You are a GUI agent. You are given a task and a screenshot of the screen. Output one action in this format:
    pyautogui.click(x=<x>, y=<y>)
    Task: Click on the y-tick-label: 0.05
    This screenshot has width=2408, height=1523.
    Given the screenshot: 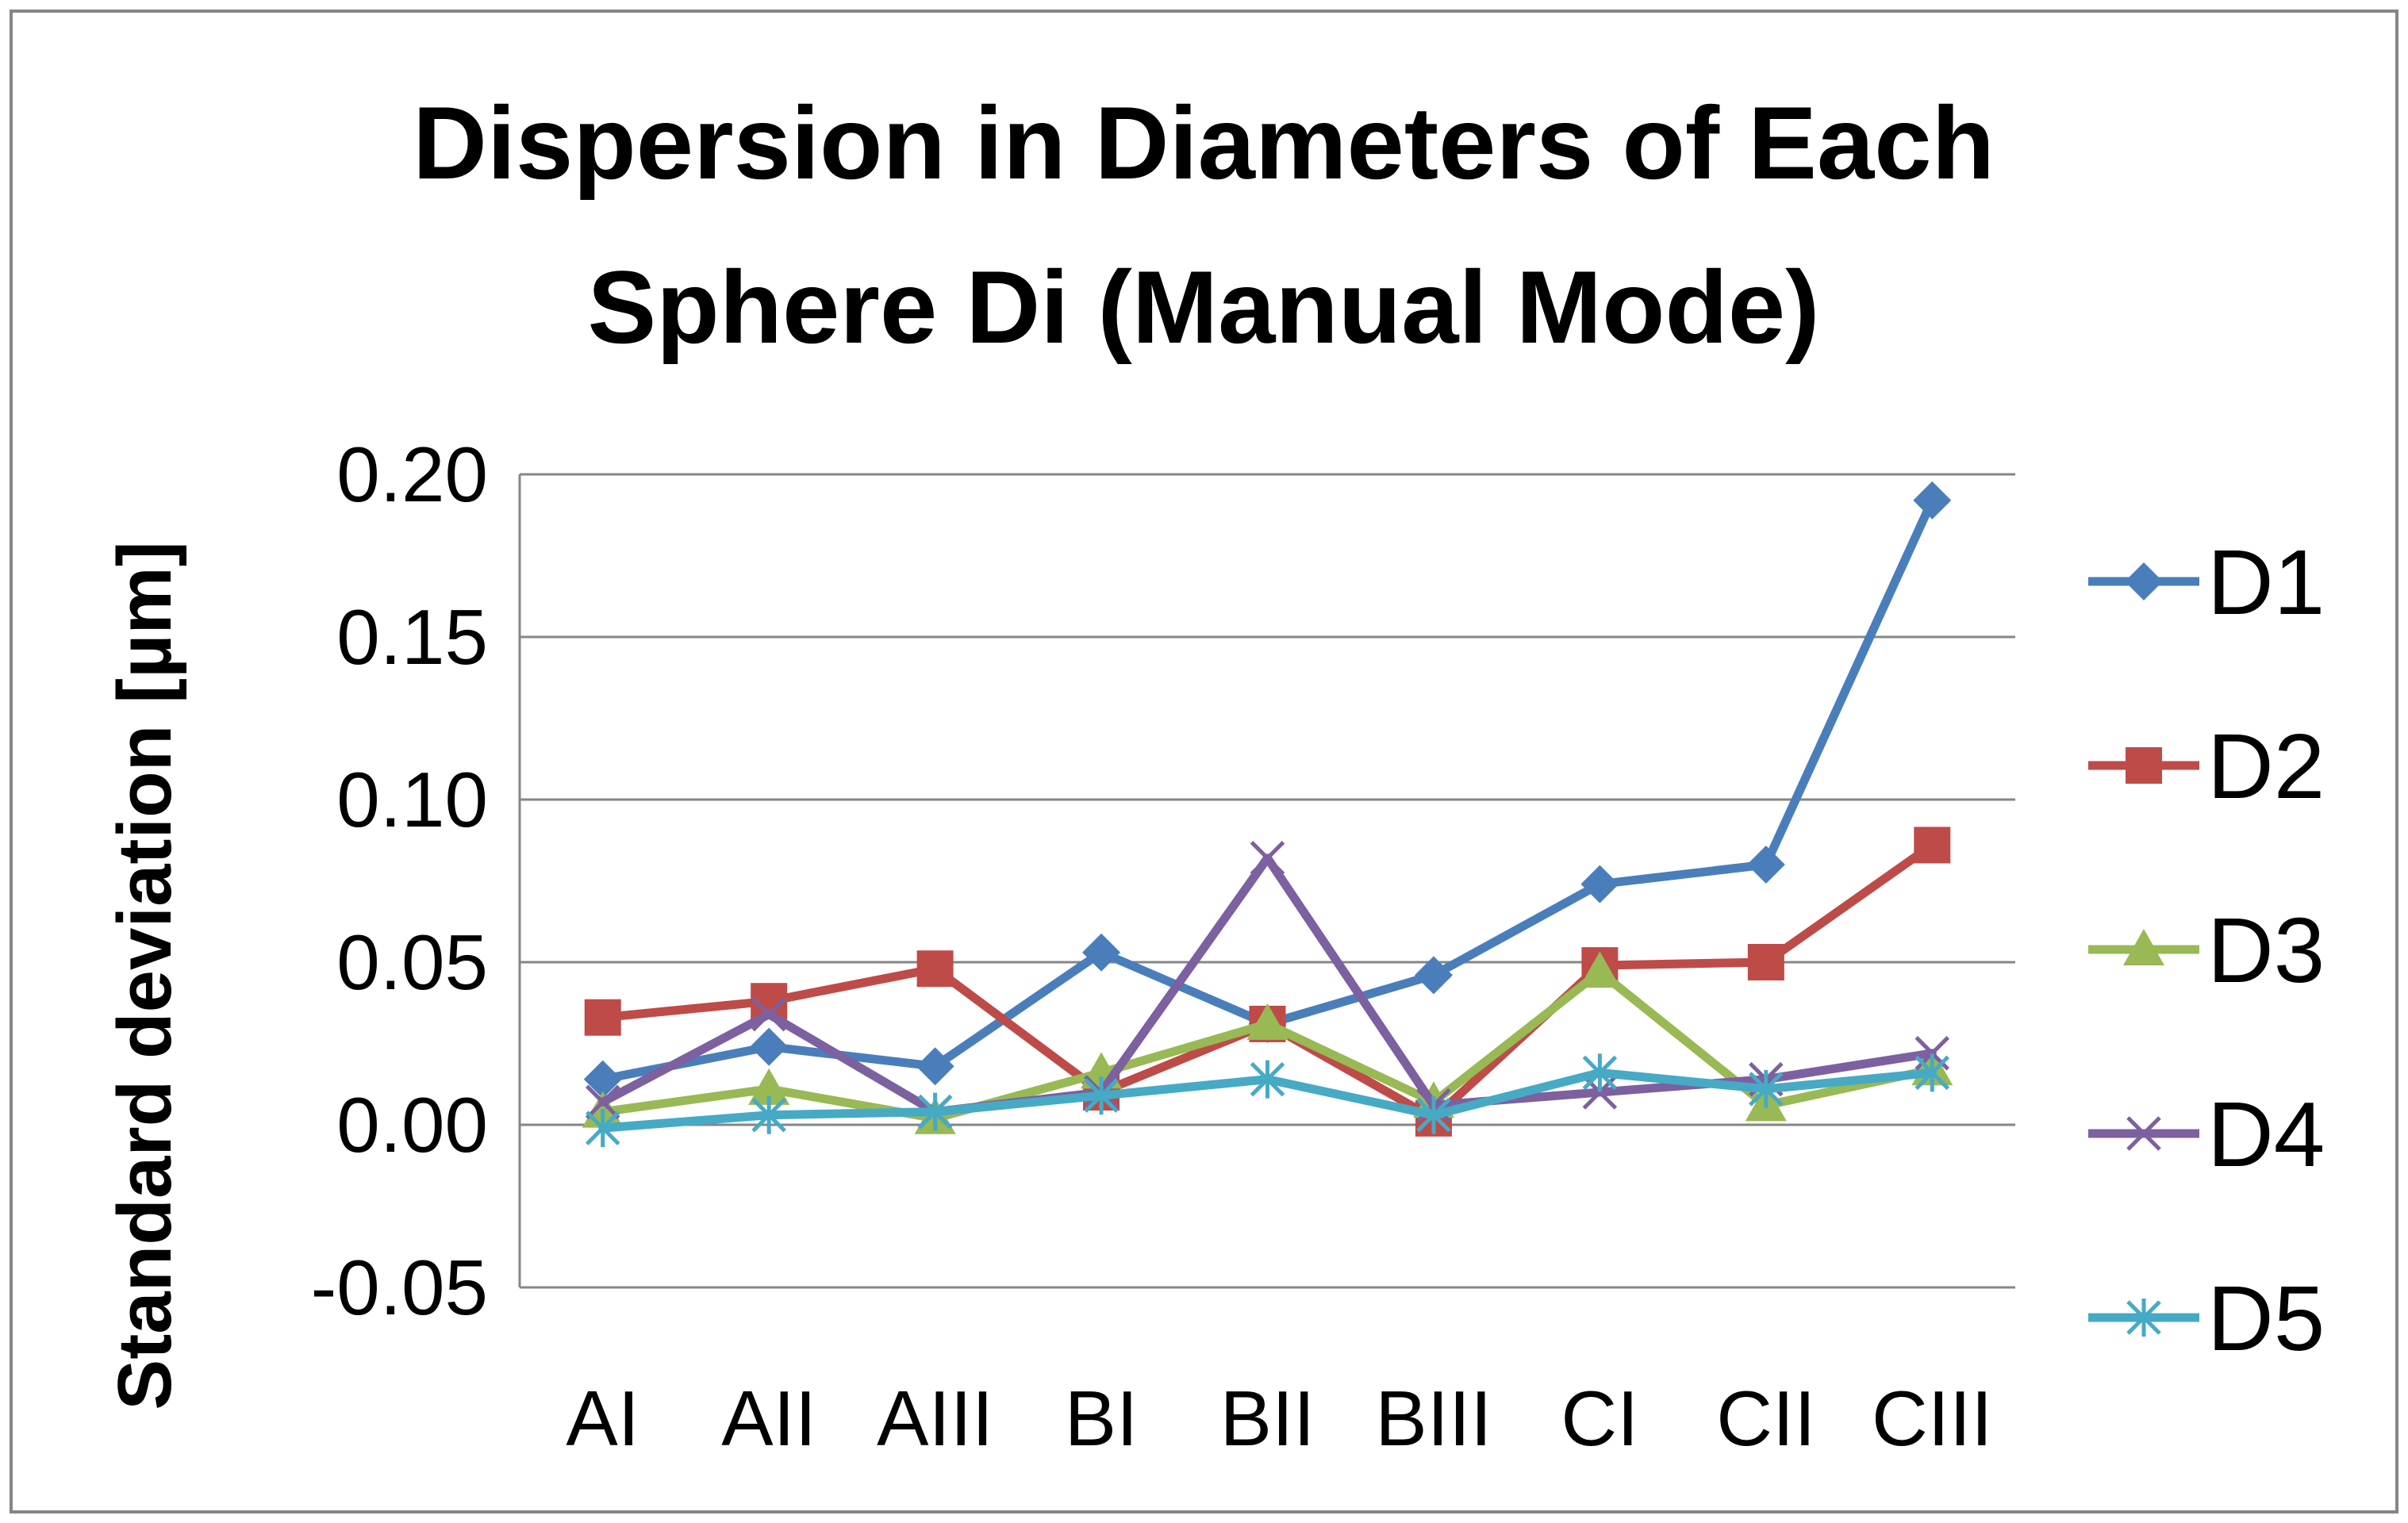 What is the action you would take?
    pyautogui.click(x=412, y=962)
    